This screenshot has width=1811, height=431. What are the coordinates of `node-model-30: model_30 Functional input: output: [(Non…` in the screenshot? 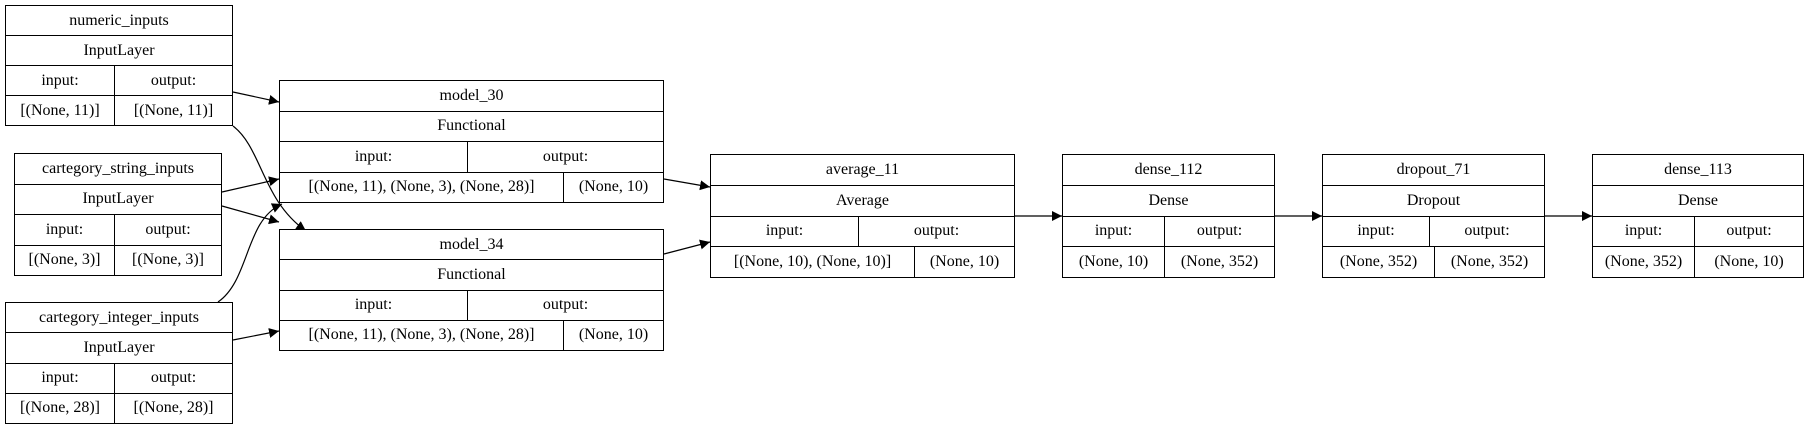 It's located at (471, 141).